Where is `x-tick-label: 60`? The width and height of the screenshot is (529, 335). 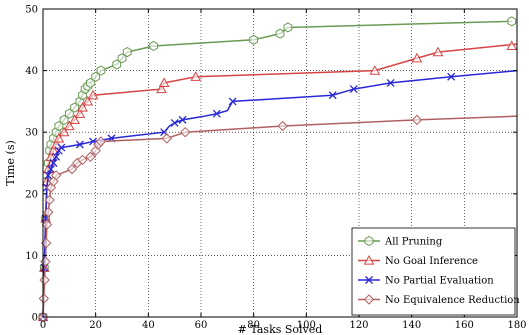 x-tick-label: 60 is located at coordinates (201, 325).